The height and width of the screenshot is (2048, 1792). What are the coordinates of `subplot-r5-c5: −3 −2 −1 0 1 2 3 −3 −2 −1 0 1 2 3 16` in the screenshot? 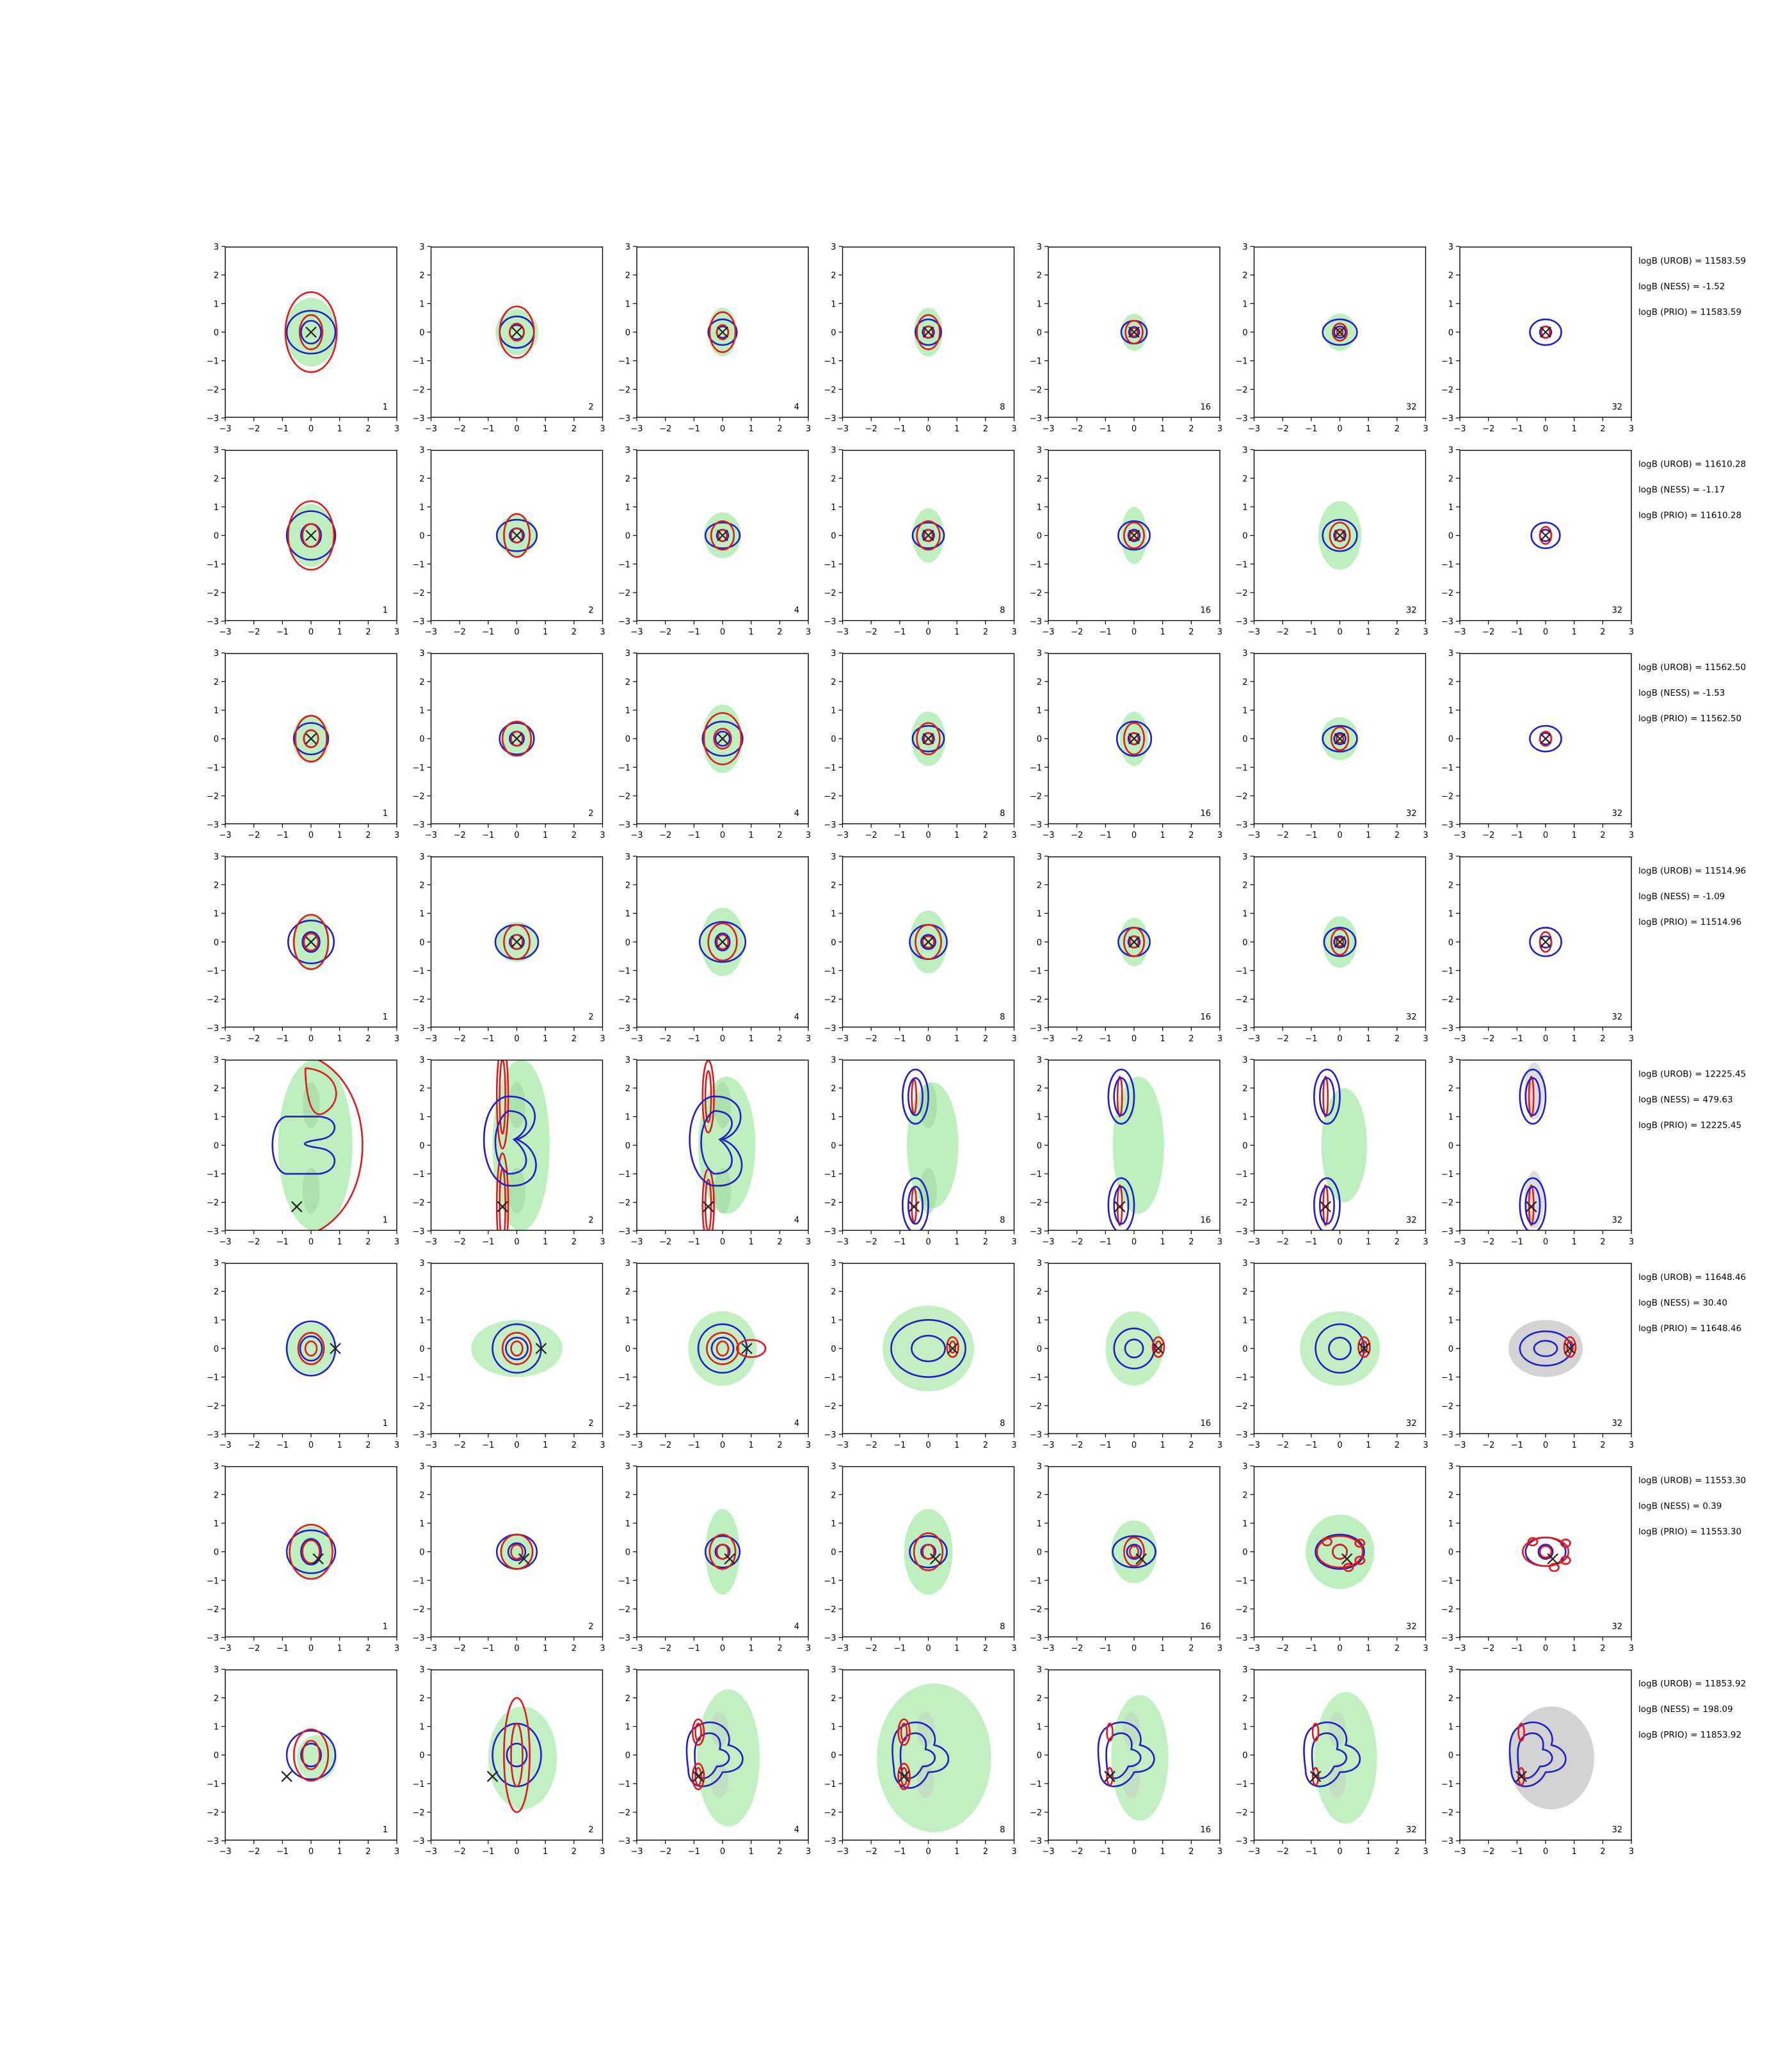 It's located at (1126, 1151).